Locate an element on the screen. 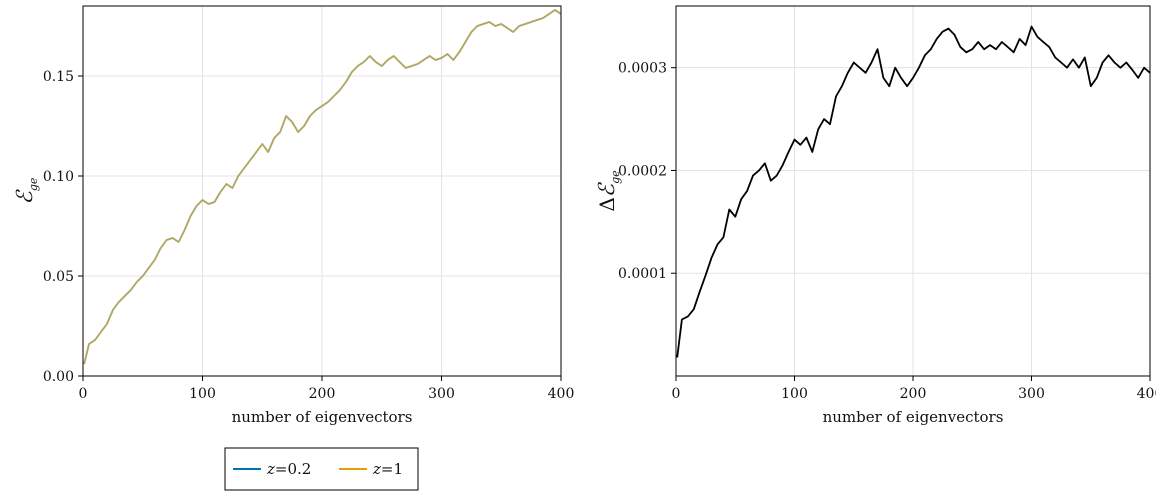 Image resolution: width=1156 pixels, height=494 pixels. y-tick-label: 0.0003 is located at coordinates (642, 69).